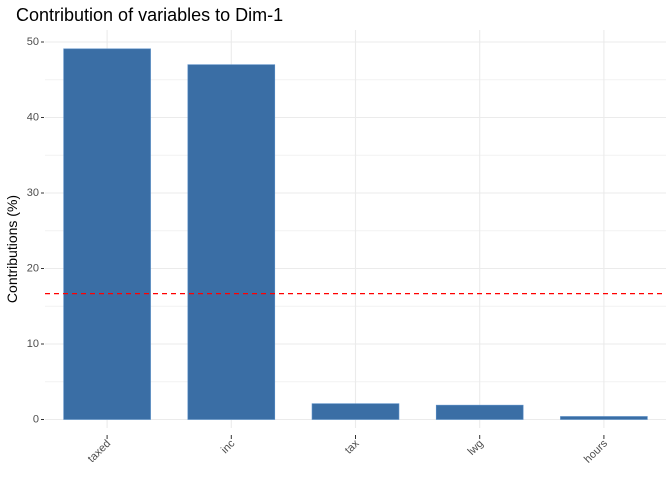 The image size is (672, 480). I want to click on y-axis-label: Contributions (%), so click(12, 249).